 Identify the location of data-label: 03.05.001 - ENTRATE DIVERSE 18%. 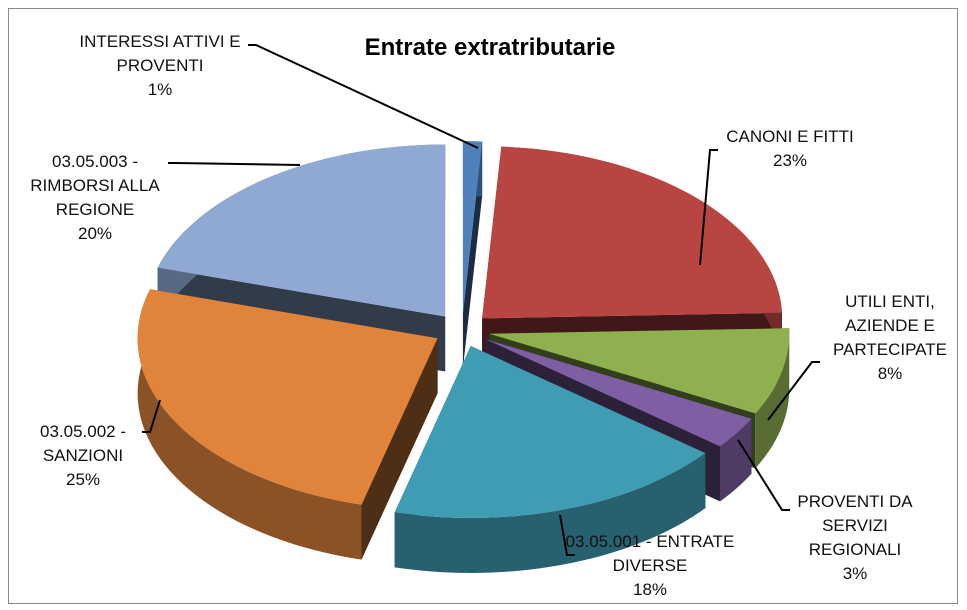
(650, 566).